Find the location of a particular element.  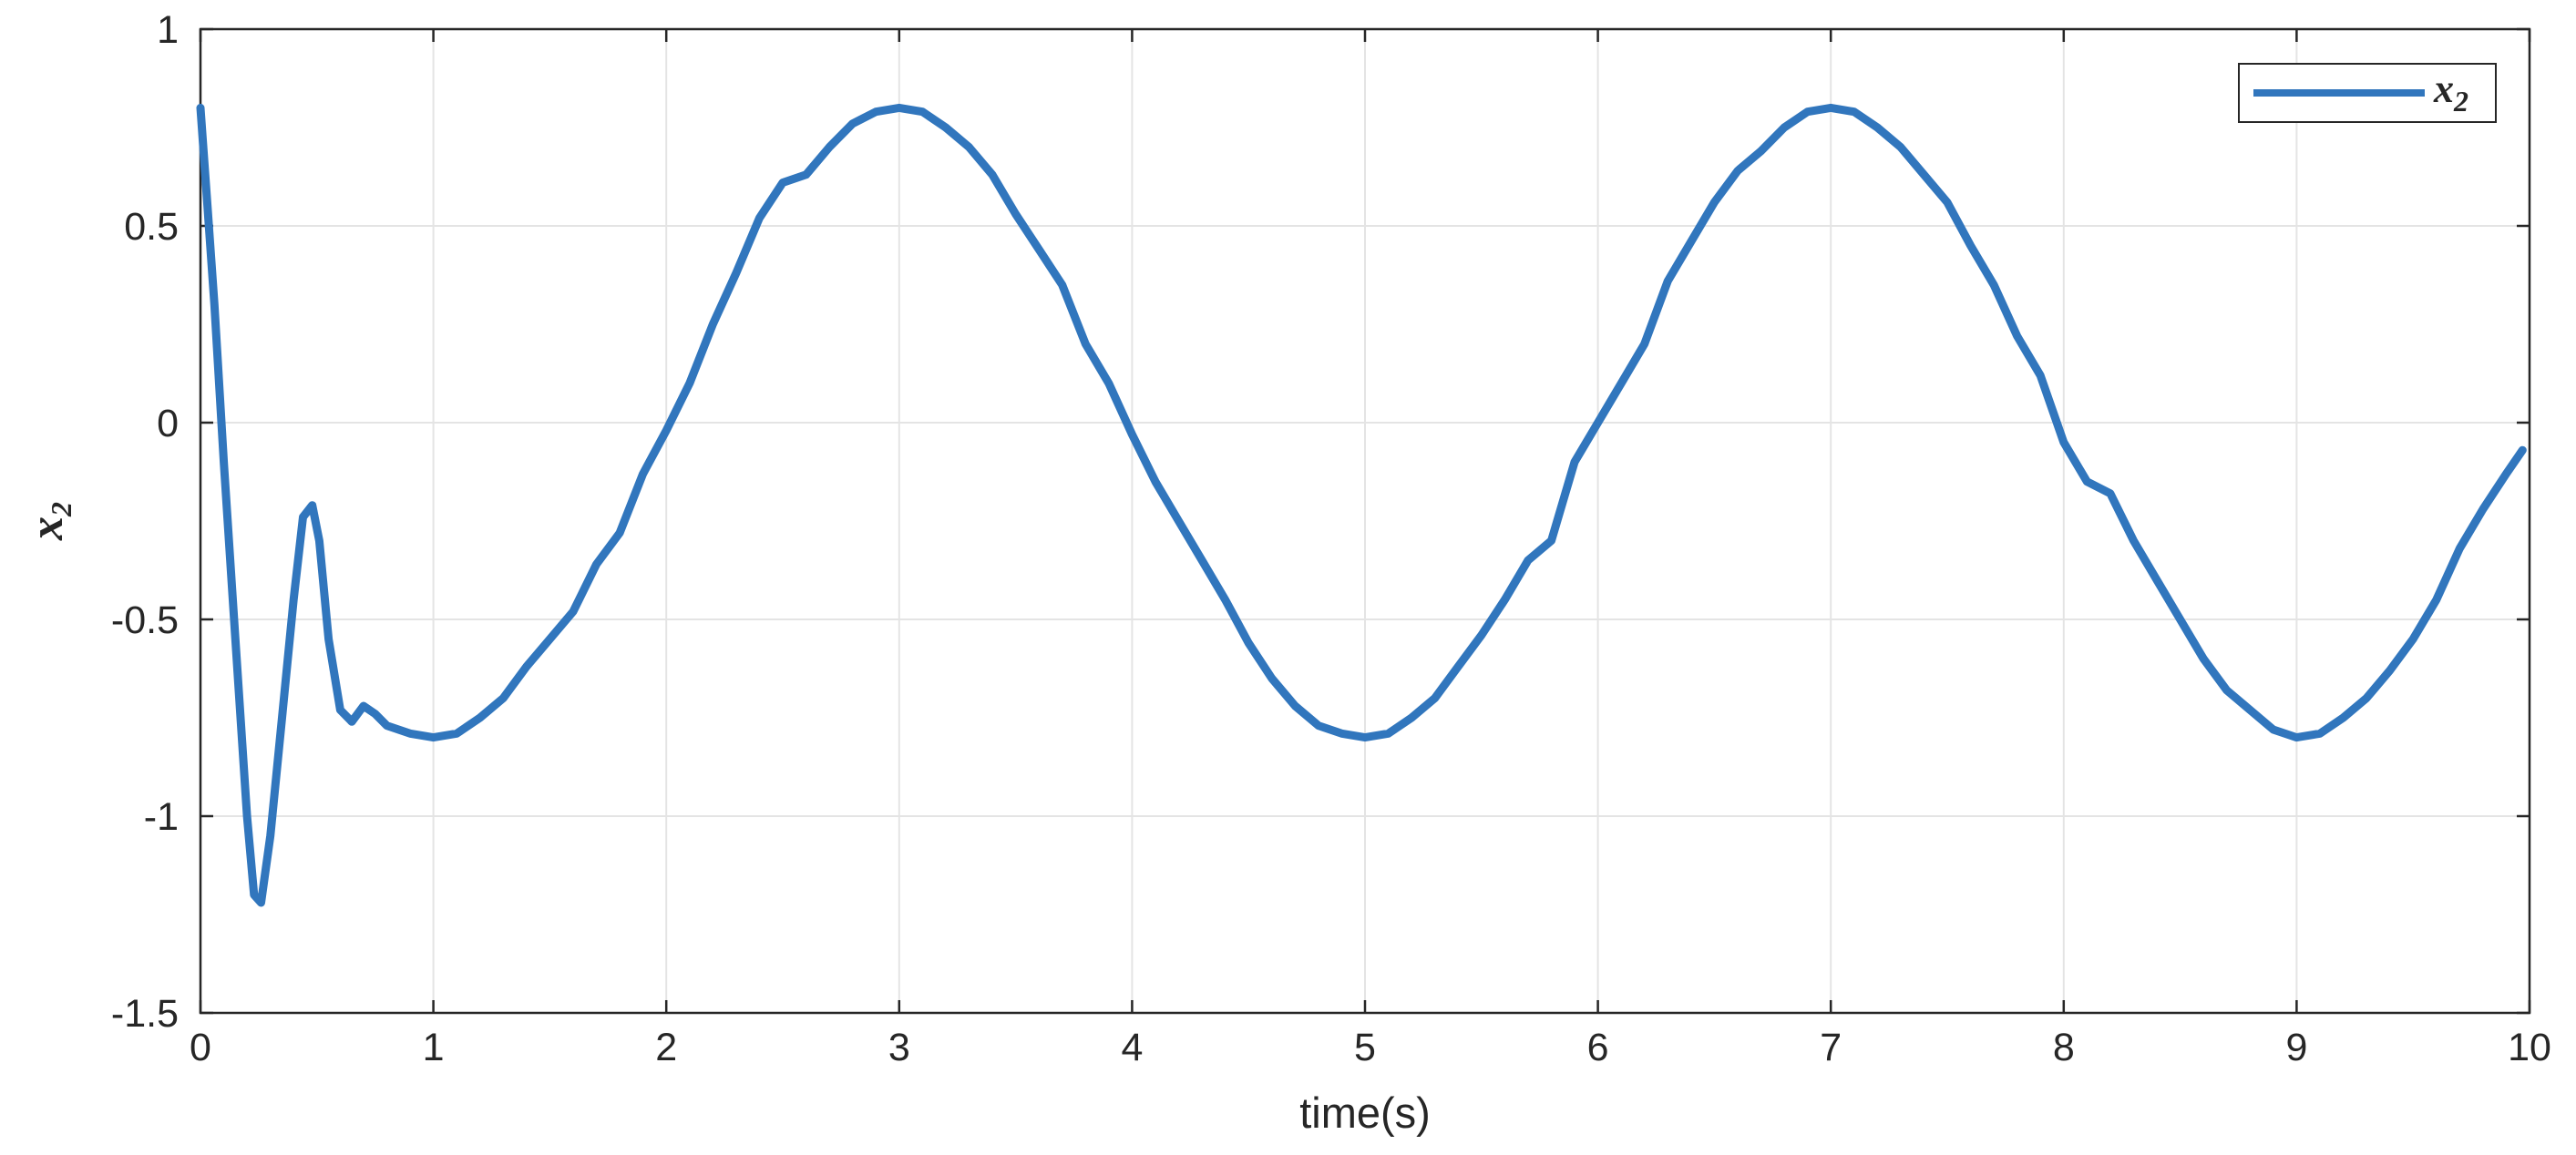

x-tick-label: 10 is located at coordinates (2530, 1047).